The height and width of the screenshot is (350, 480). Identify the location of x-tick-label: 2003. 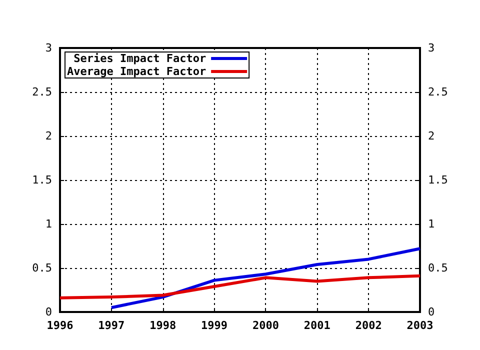
(420, 325).